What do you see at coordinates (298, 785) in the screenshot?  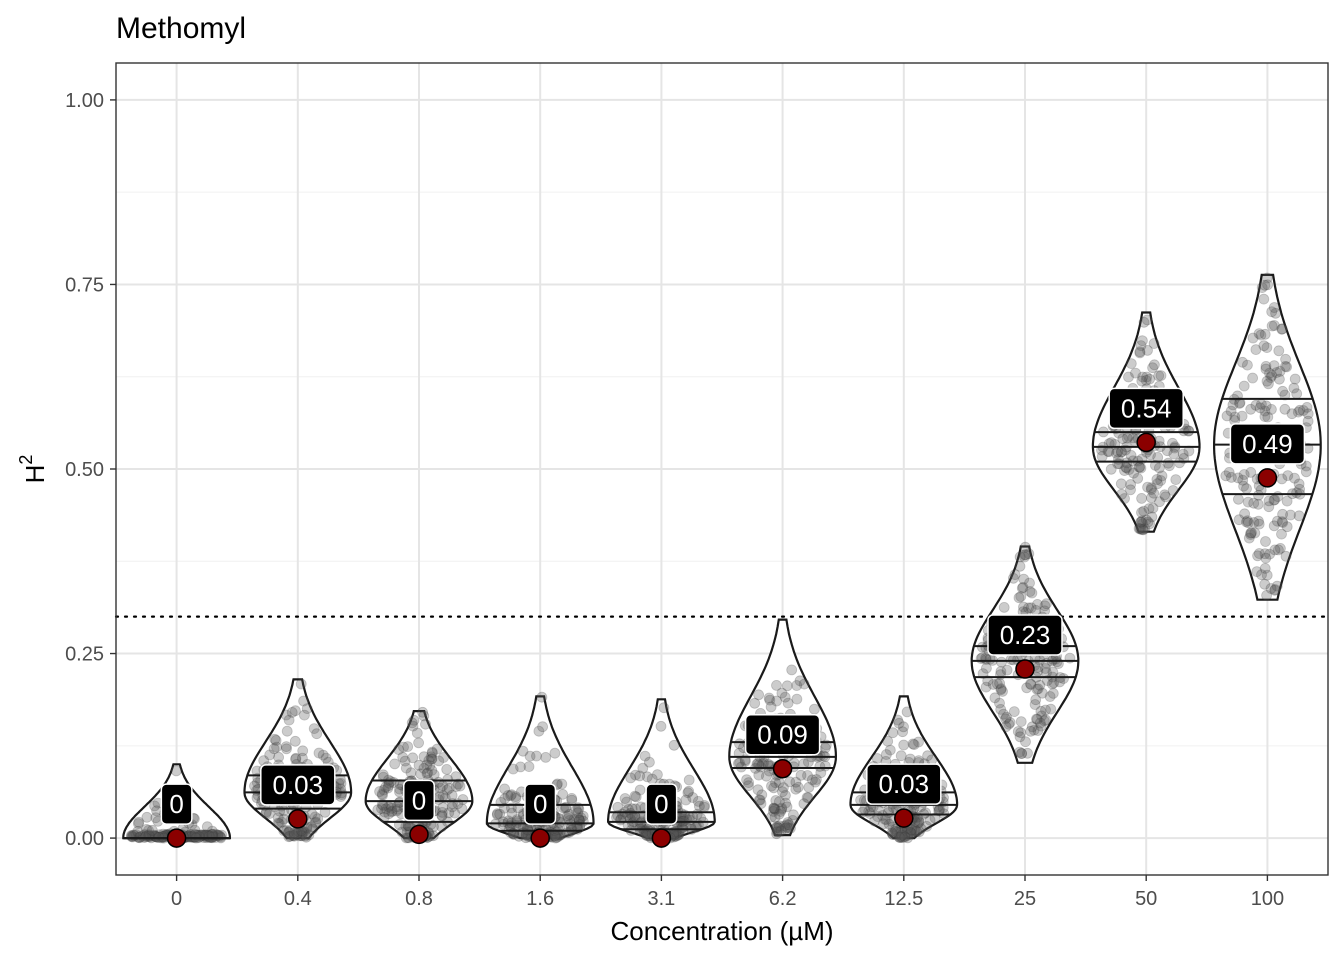 I see `mean-label-0.4: 0.03` at bounding box center [298, 785].